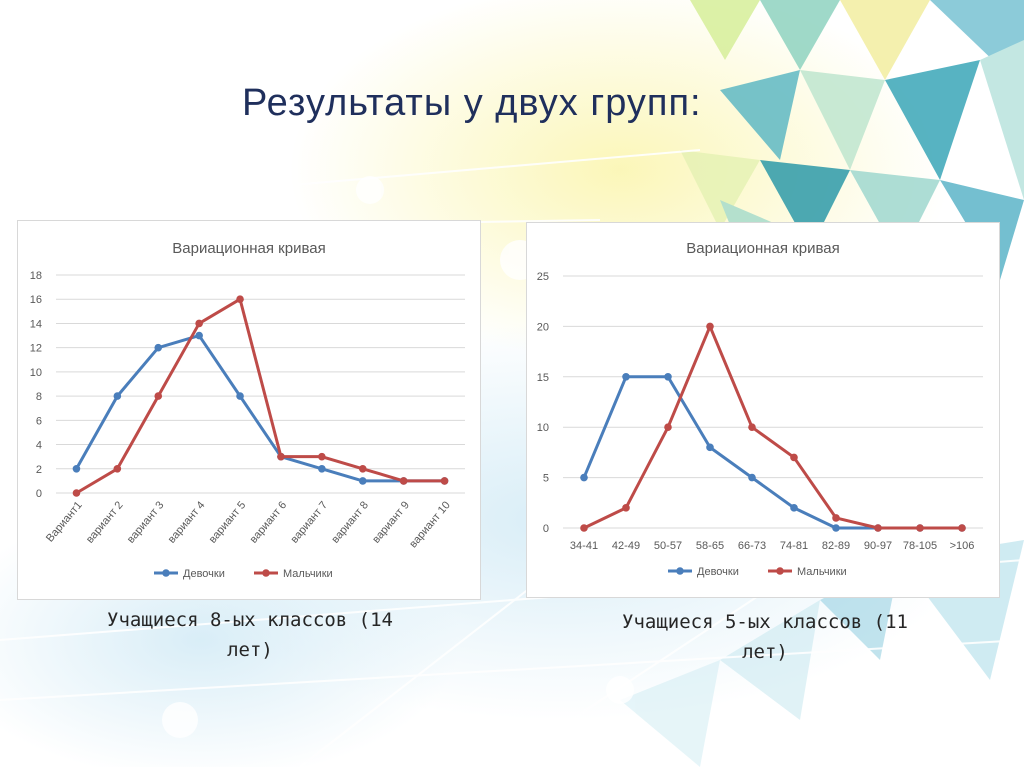 This screenshot has width=1024, height=767. Describe the element at coordinates (105, 522) in the screenshot. I see `x-tick-label: вариант 2` at that location.